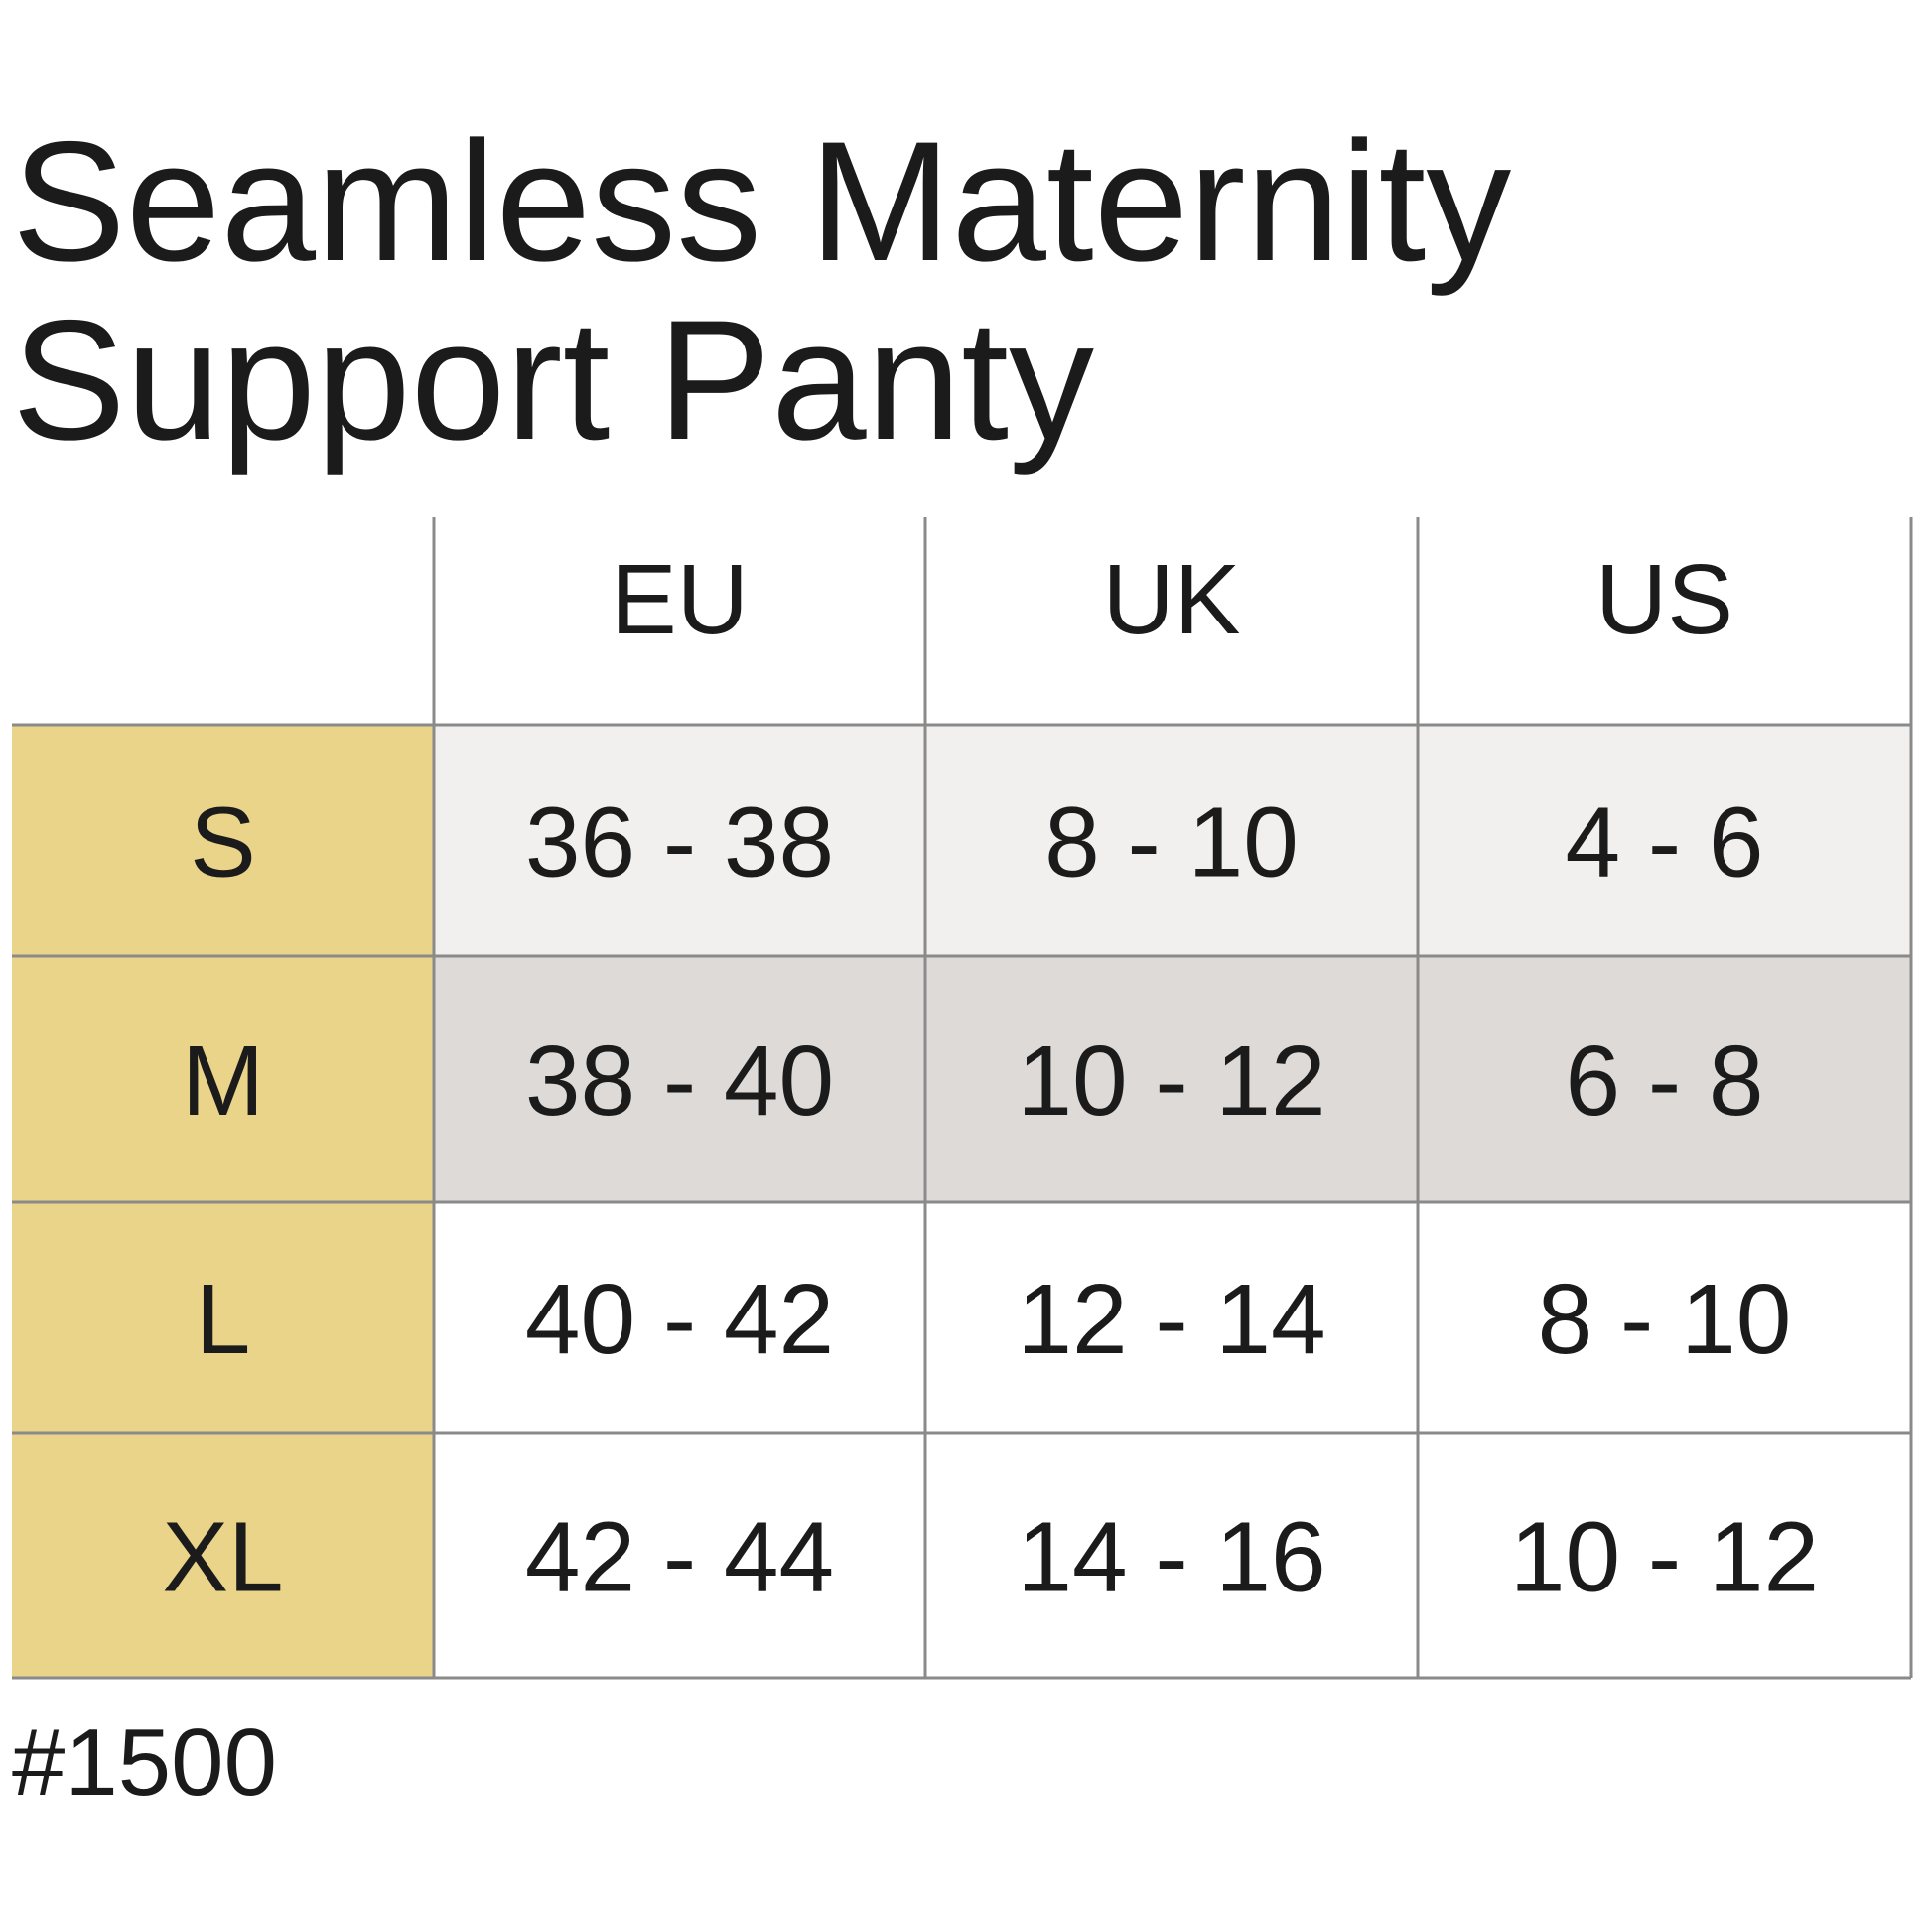 The height and width of the screenshot is (1932, 1932). I want to click on column-header: UK, so click(1172, 599).